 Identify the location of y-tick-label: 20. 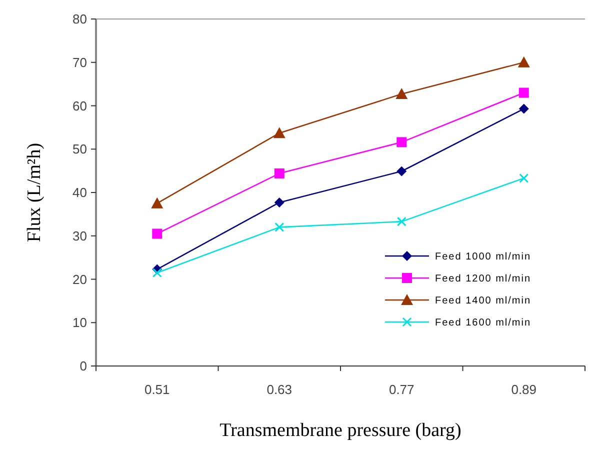
(79, 279).